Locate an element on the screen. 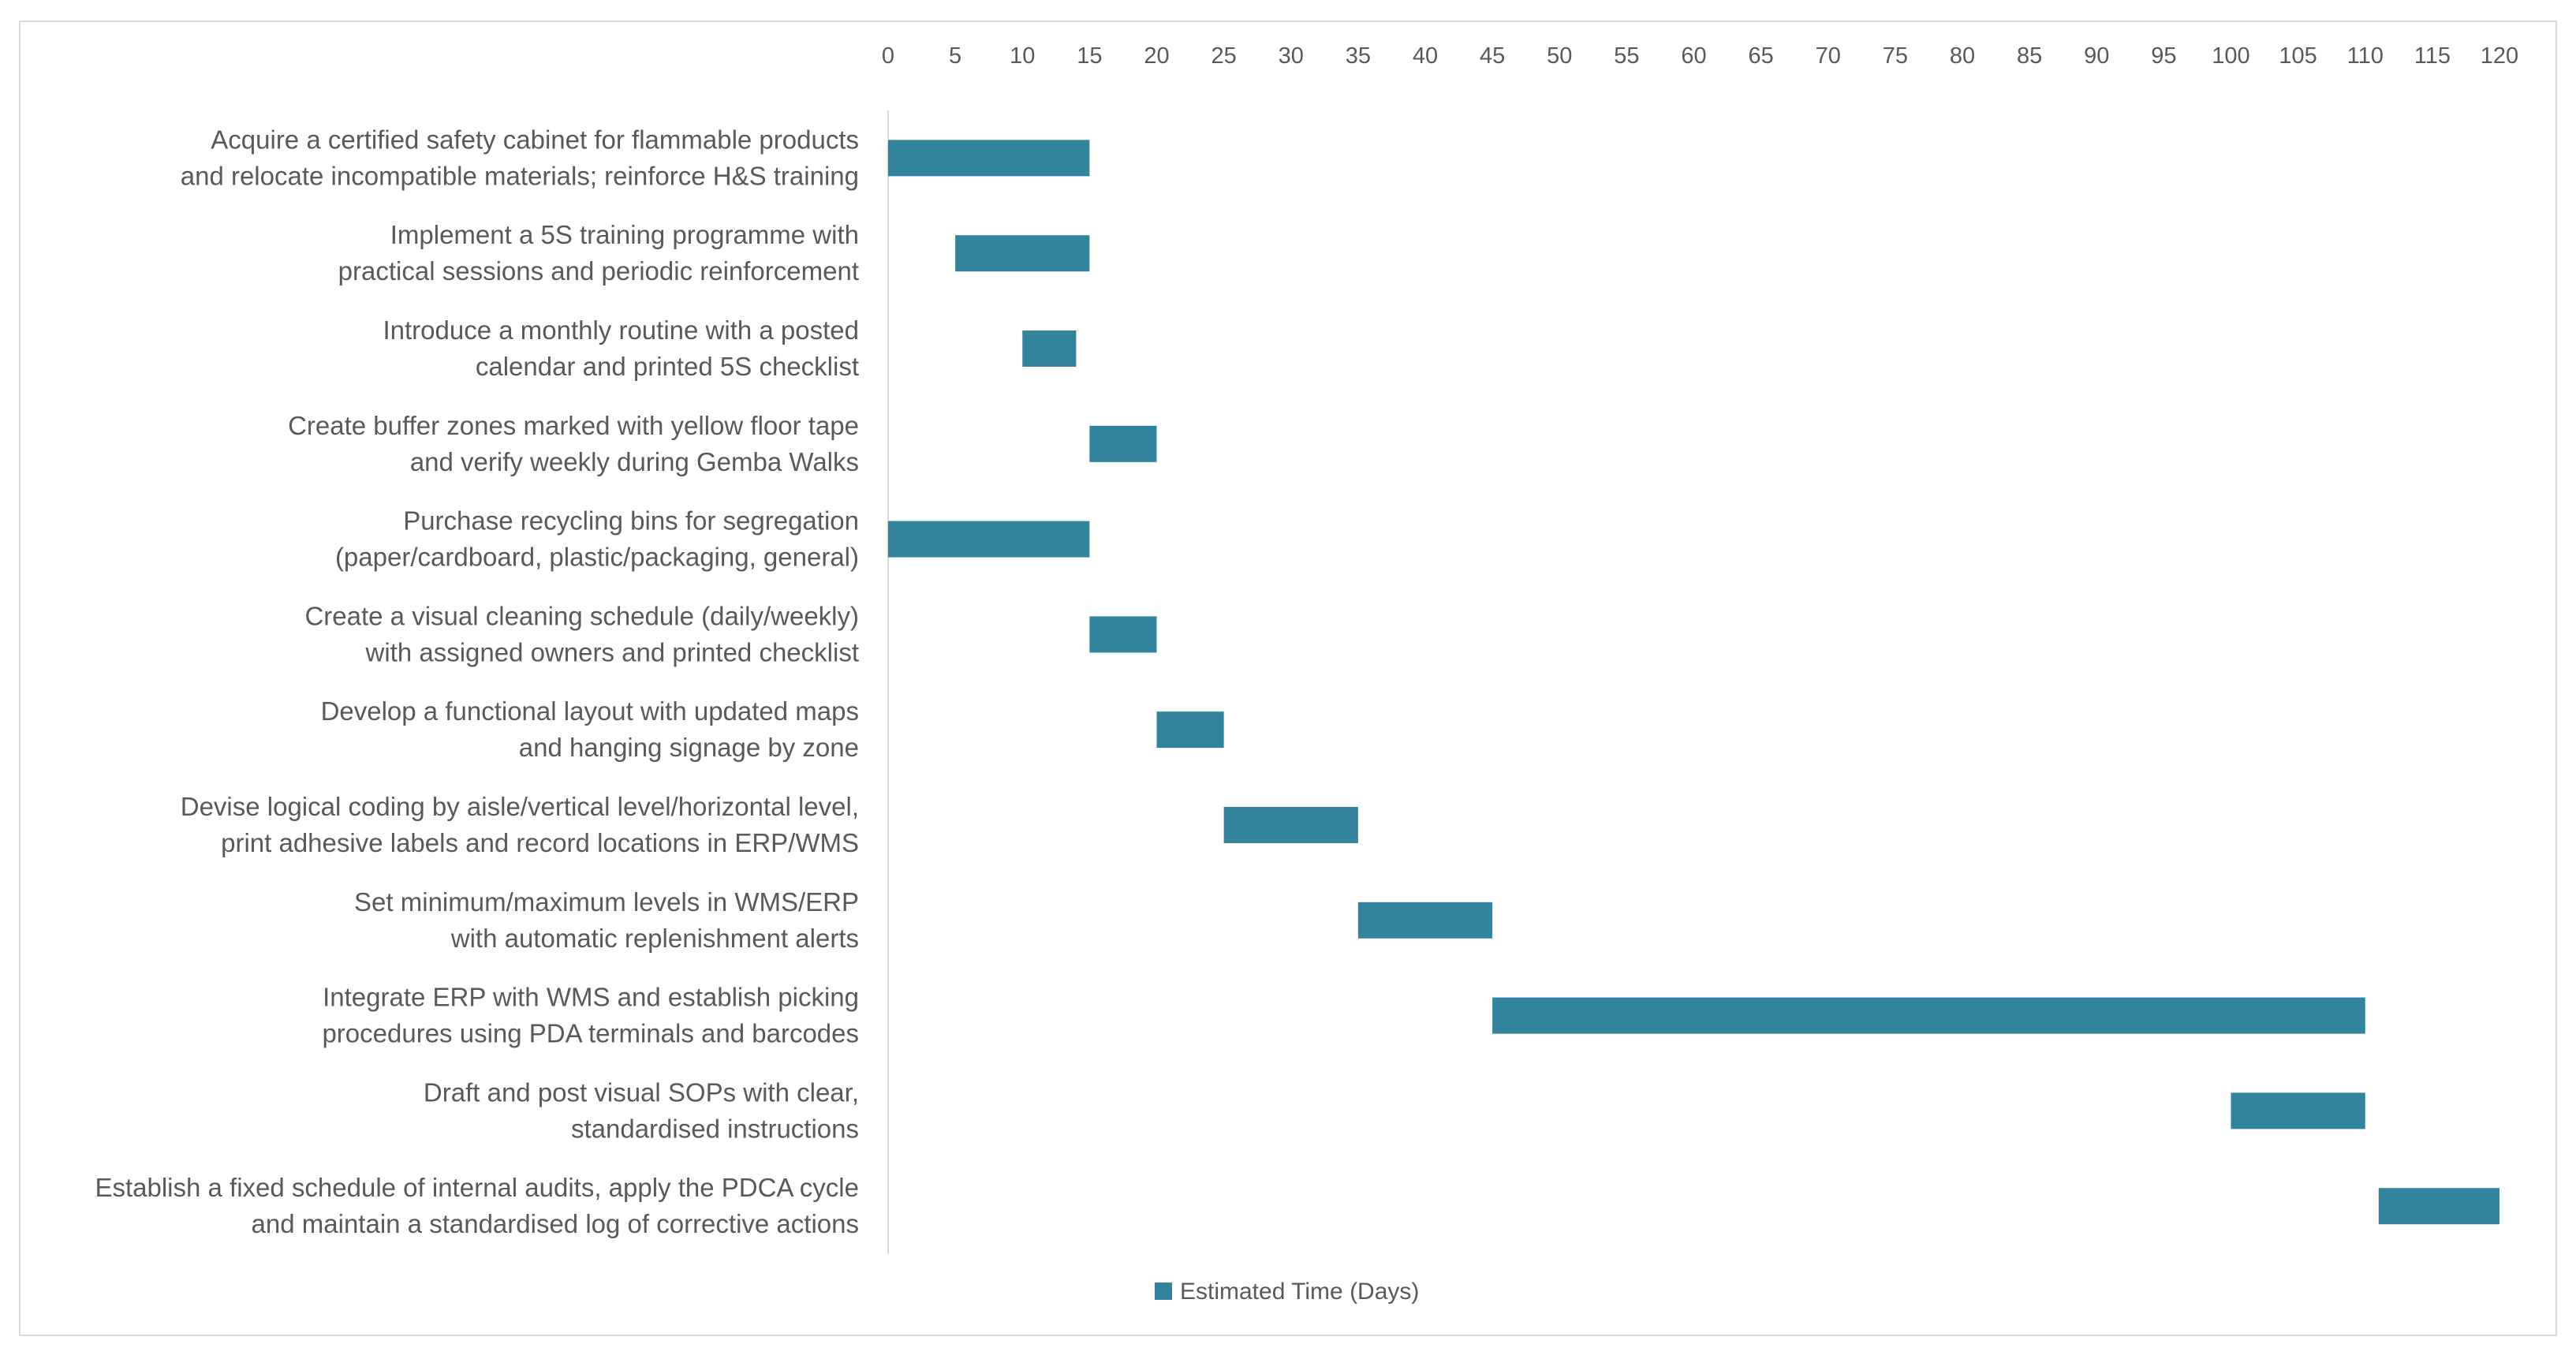 Image resolution: width=2576 pixels, height=1359 pixels. x-tick-label: 105 is located at coordinates (2298, 56).